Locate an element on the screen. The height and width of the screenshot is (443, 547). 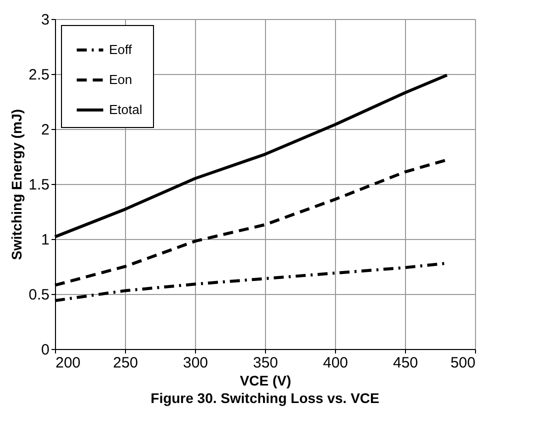
legend-label: Eon is located at coordinates (120, 79).